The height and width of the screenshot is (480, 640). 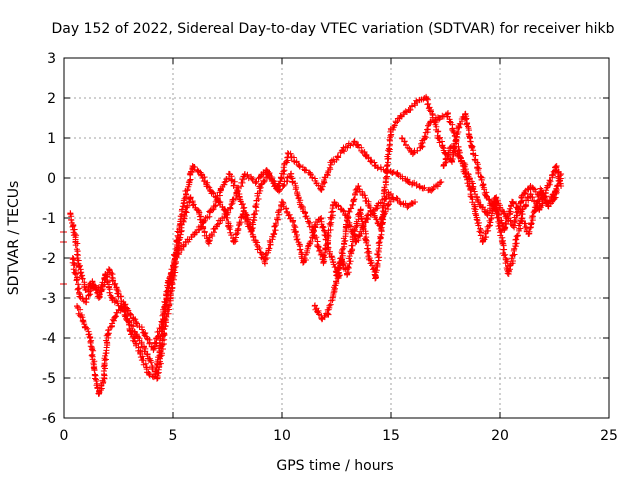 I want to click on y-tick-label: -2, so click(x=49, y=259).